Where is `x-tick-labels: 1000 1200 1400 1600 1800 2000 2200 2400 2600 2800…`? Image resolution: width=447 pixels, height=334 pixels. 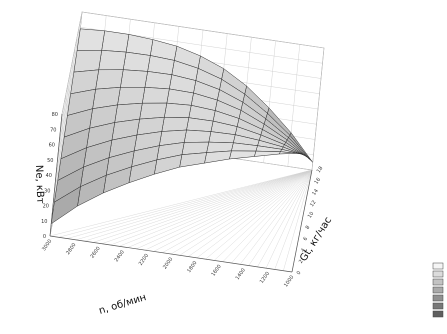
x-tick-labels: 1000 1200 1400 1600 1800 2000 2200 2400 2600 2800… is located at coordinates (168, 263).